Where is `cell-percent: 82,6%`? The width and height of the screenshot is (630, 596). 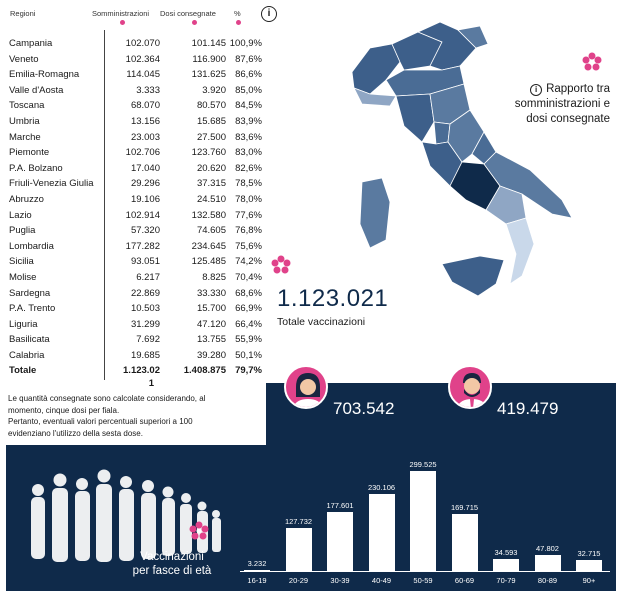
cell-percent: 82,6% is located at coordinates (248, 168).